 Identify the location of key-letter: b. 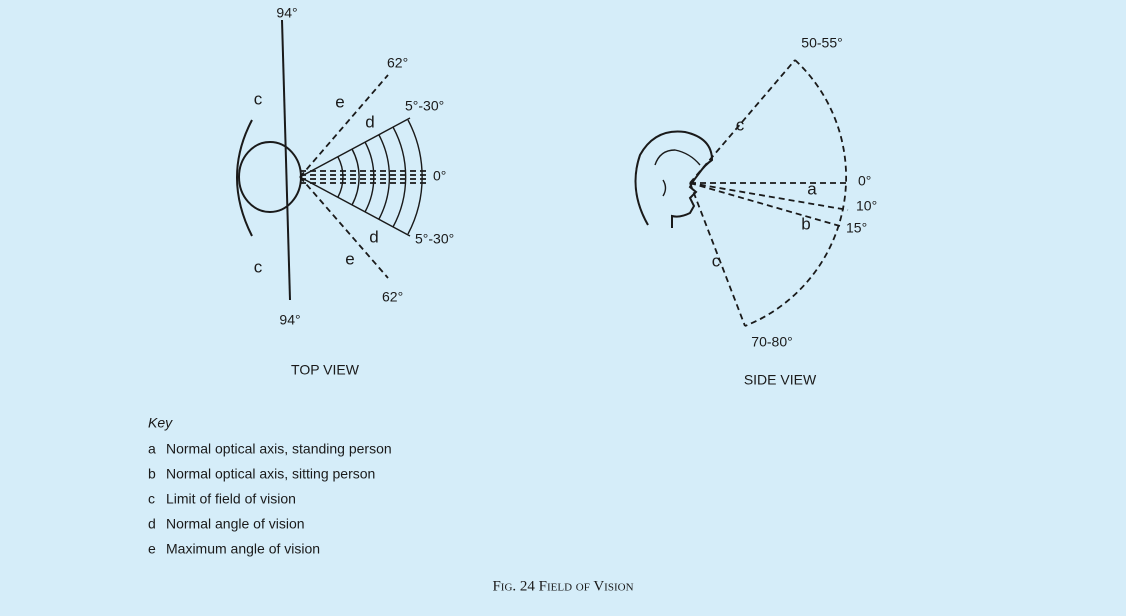
(152, 474).